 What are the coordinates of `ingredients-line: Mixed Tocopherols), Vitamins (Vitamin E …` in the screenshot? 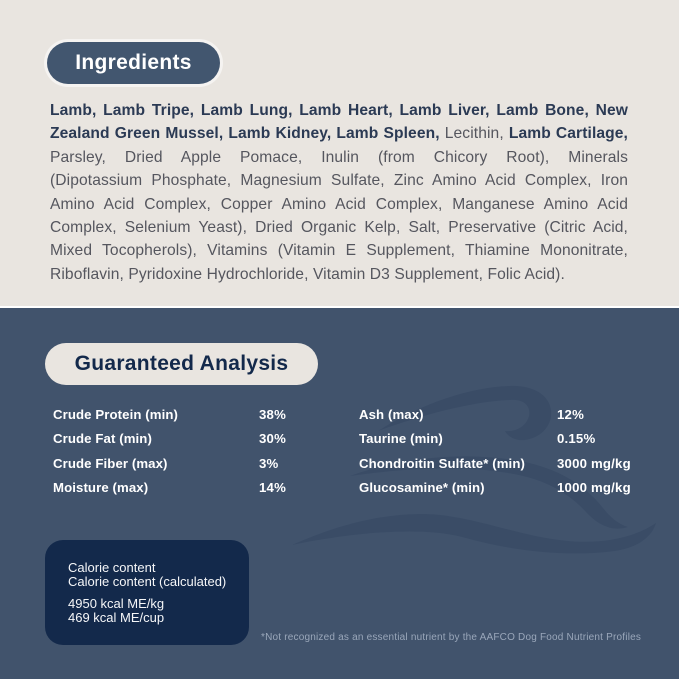 It's located at (339, 251).